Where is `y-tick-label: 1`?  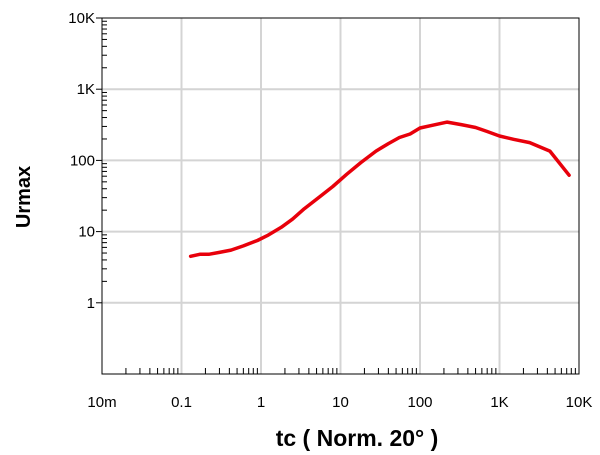 y-tick-label: 1 is located at coordinates (91, 303).